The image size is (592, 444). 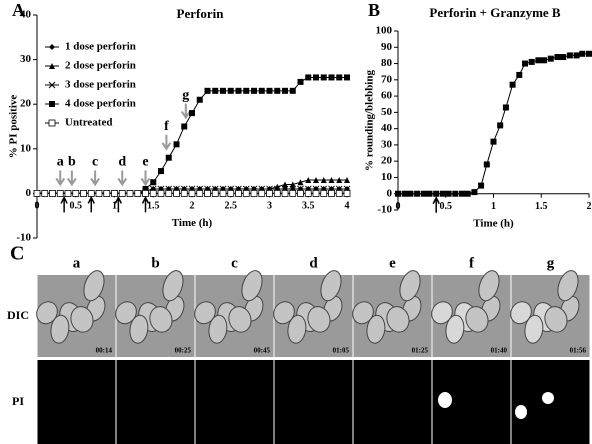 What do you see at coordinates (269, 206) in the screenshot?
I see `x-tick-label: 3` at bounding box center [269, 206].